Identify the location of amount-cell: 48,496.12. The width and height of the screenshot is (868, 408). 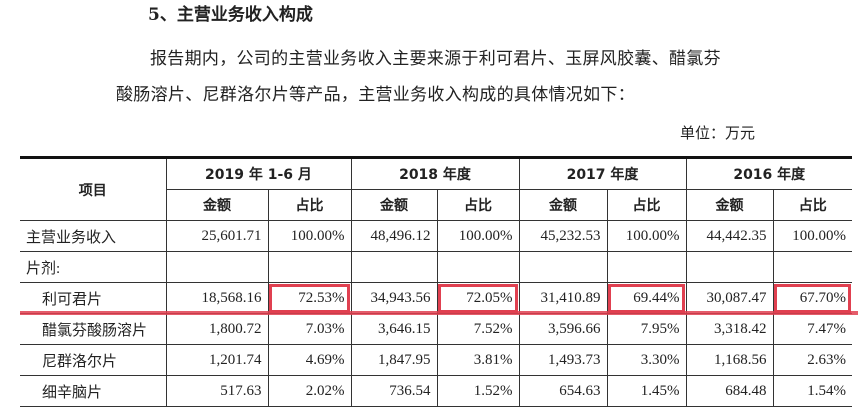
(394, 236).